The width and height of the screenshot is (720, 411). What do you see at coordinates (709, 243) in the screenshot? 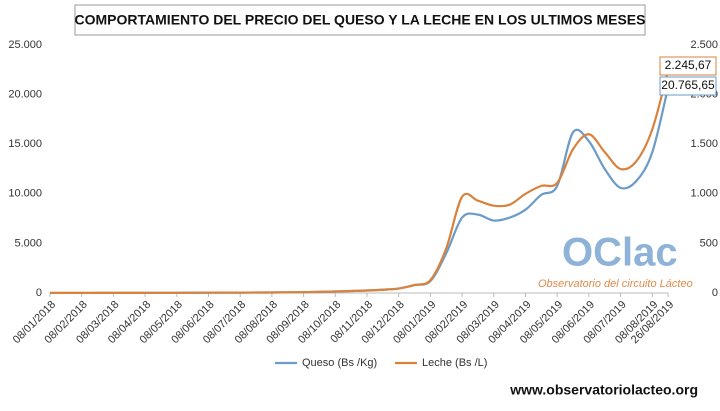
I see `y2-tick-label: 500` at bounding box center [709, 243].